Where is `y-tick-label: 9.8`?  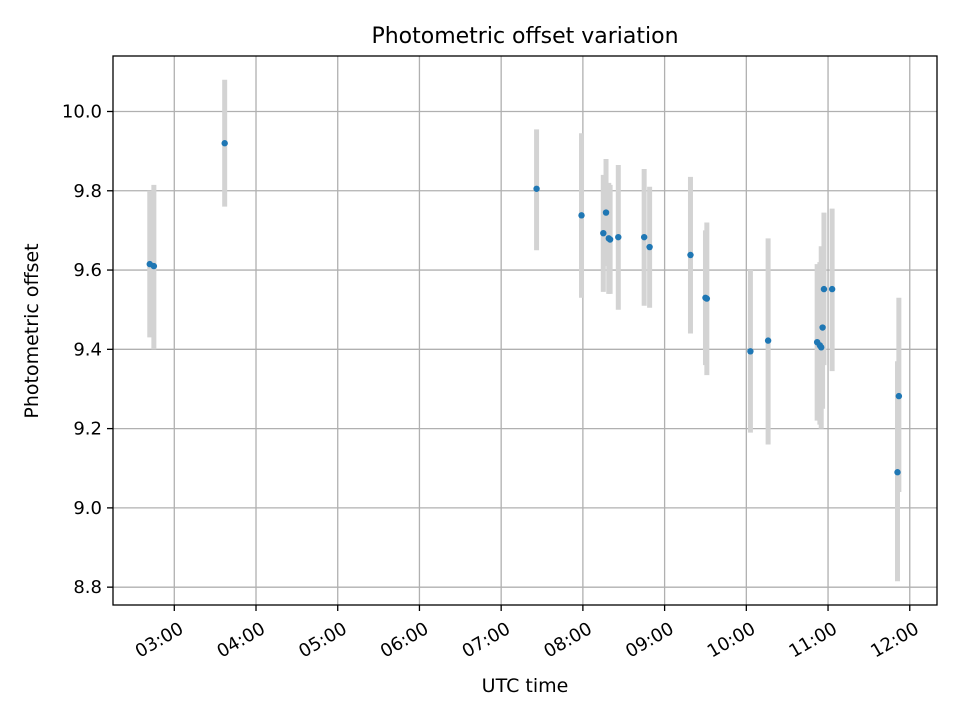
y-tick-label: 9.8 is located at coordinates (87, 191).